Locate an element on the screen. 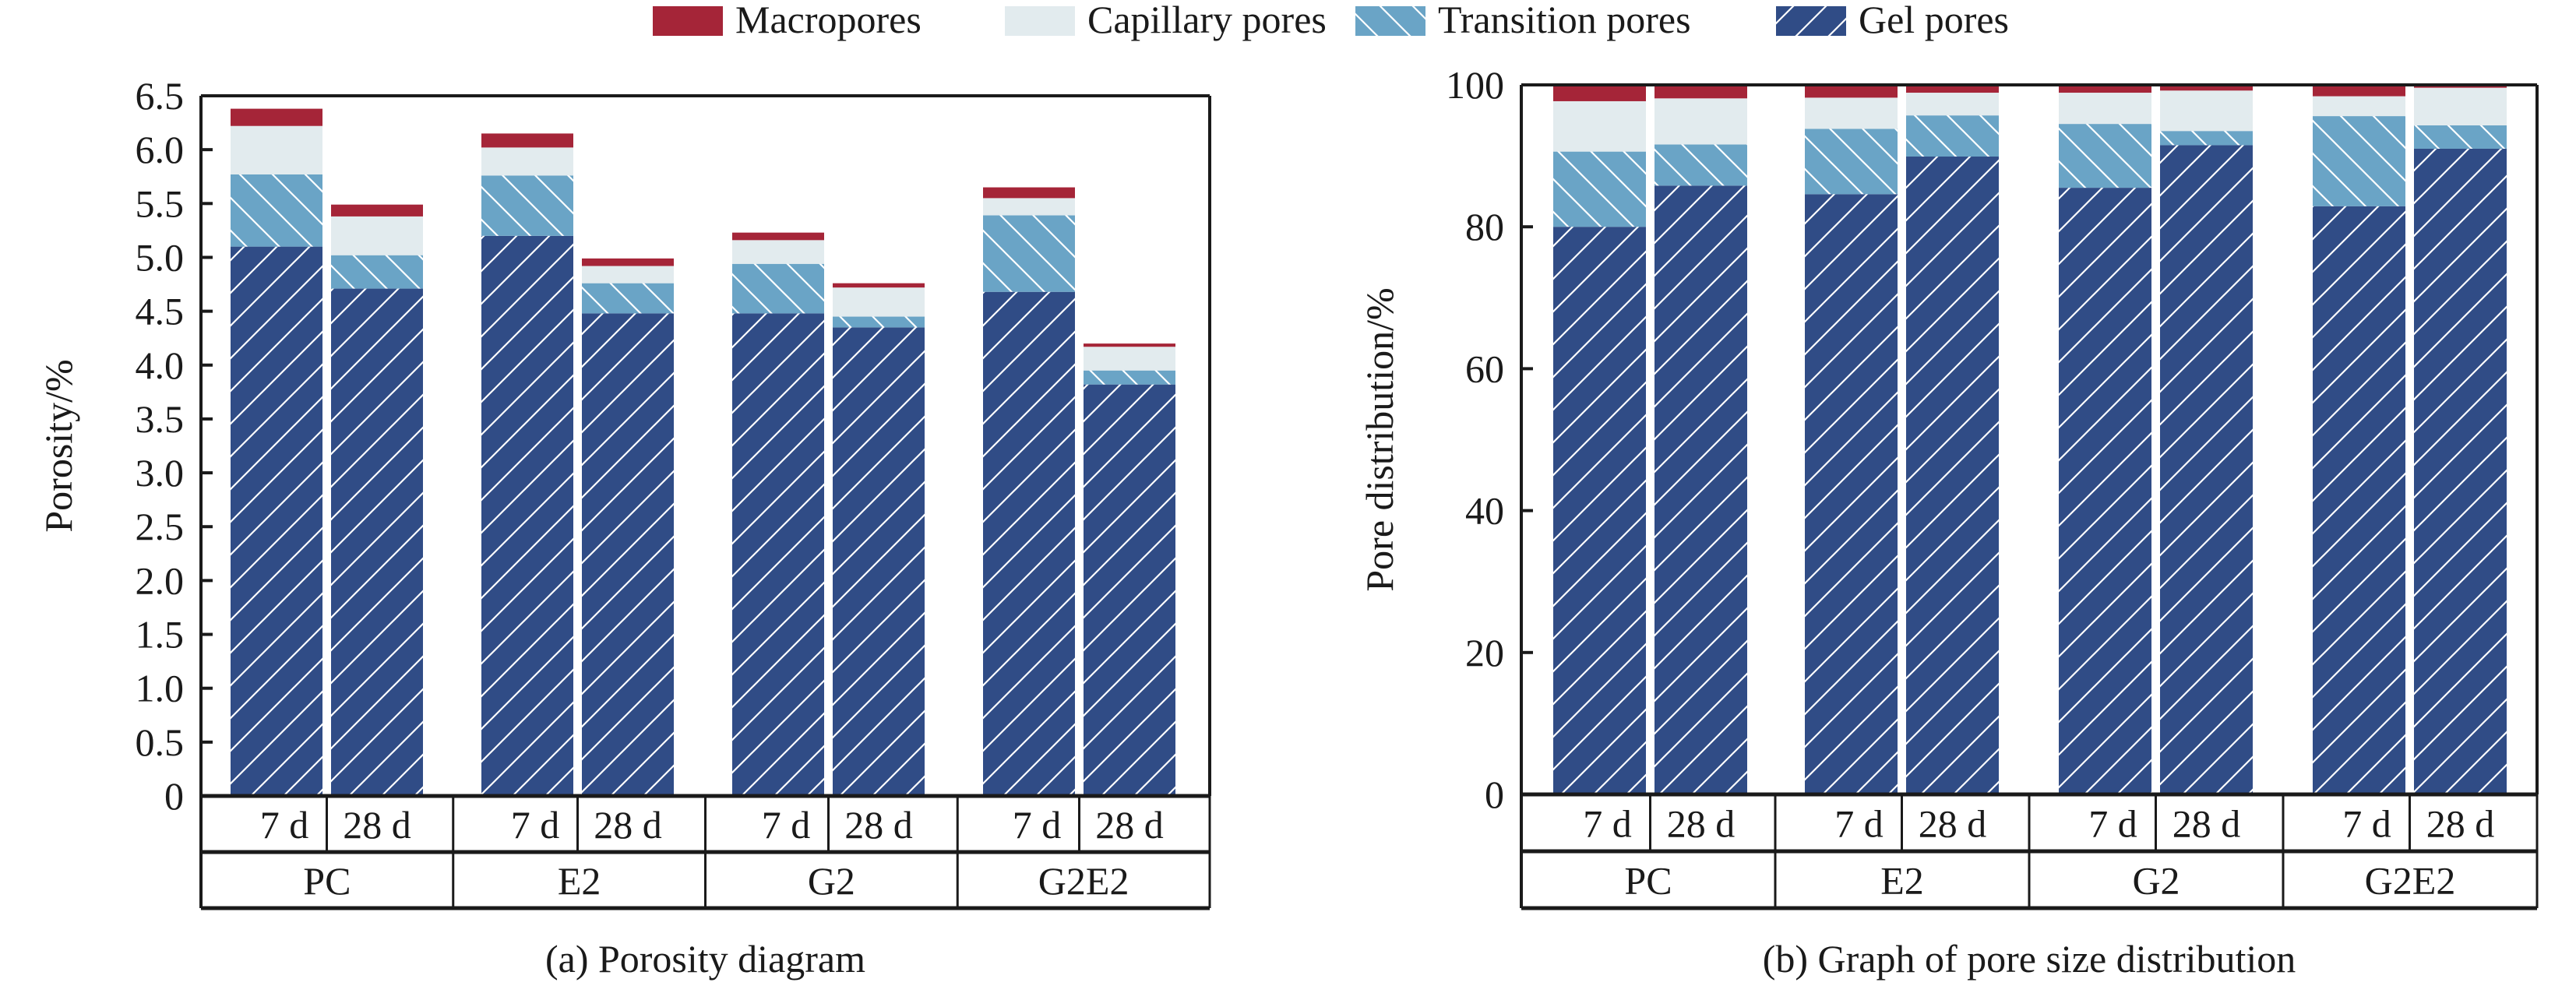  legend-label: Gel pores is located at coordinates (1934, 20).